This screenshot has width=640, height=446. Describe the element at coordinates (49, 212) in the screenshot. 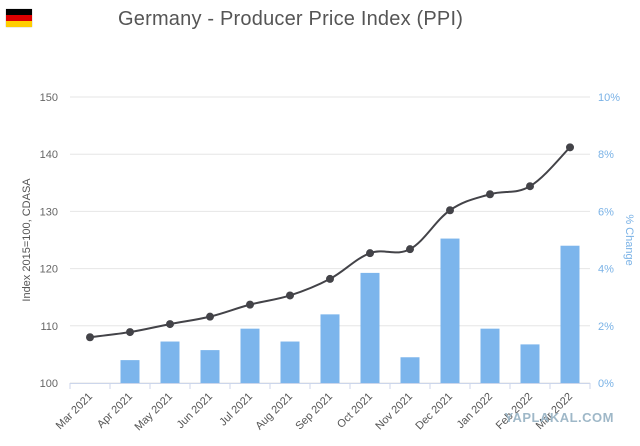

I see `y-tick-label-left: 130` at that location.